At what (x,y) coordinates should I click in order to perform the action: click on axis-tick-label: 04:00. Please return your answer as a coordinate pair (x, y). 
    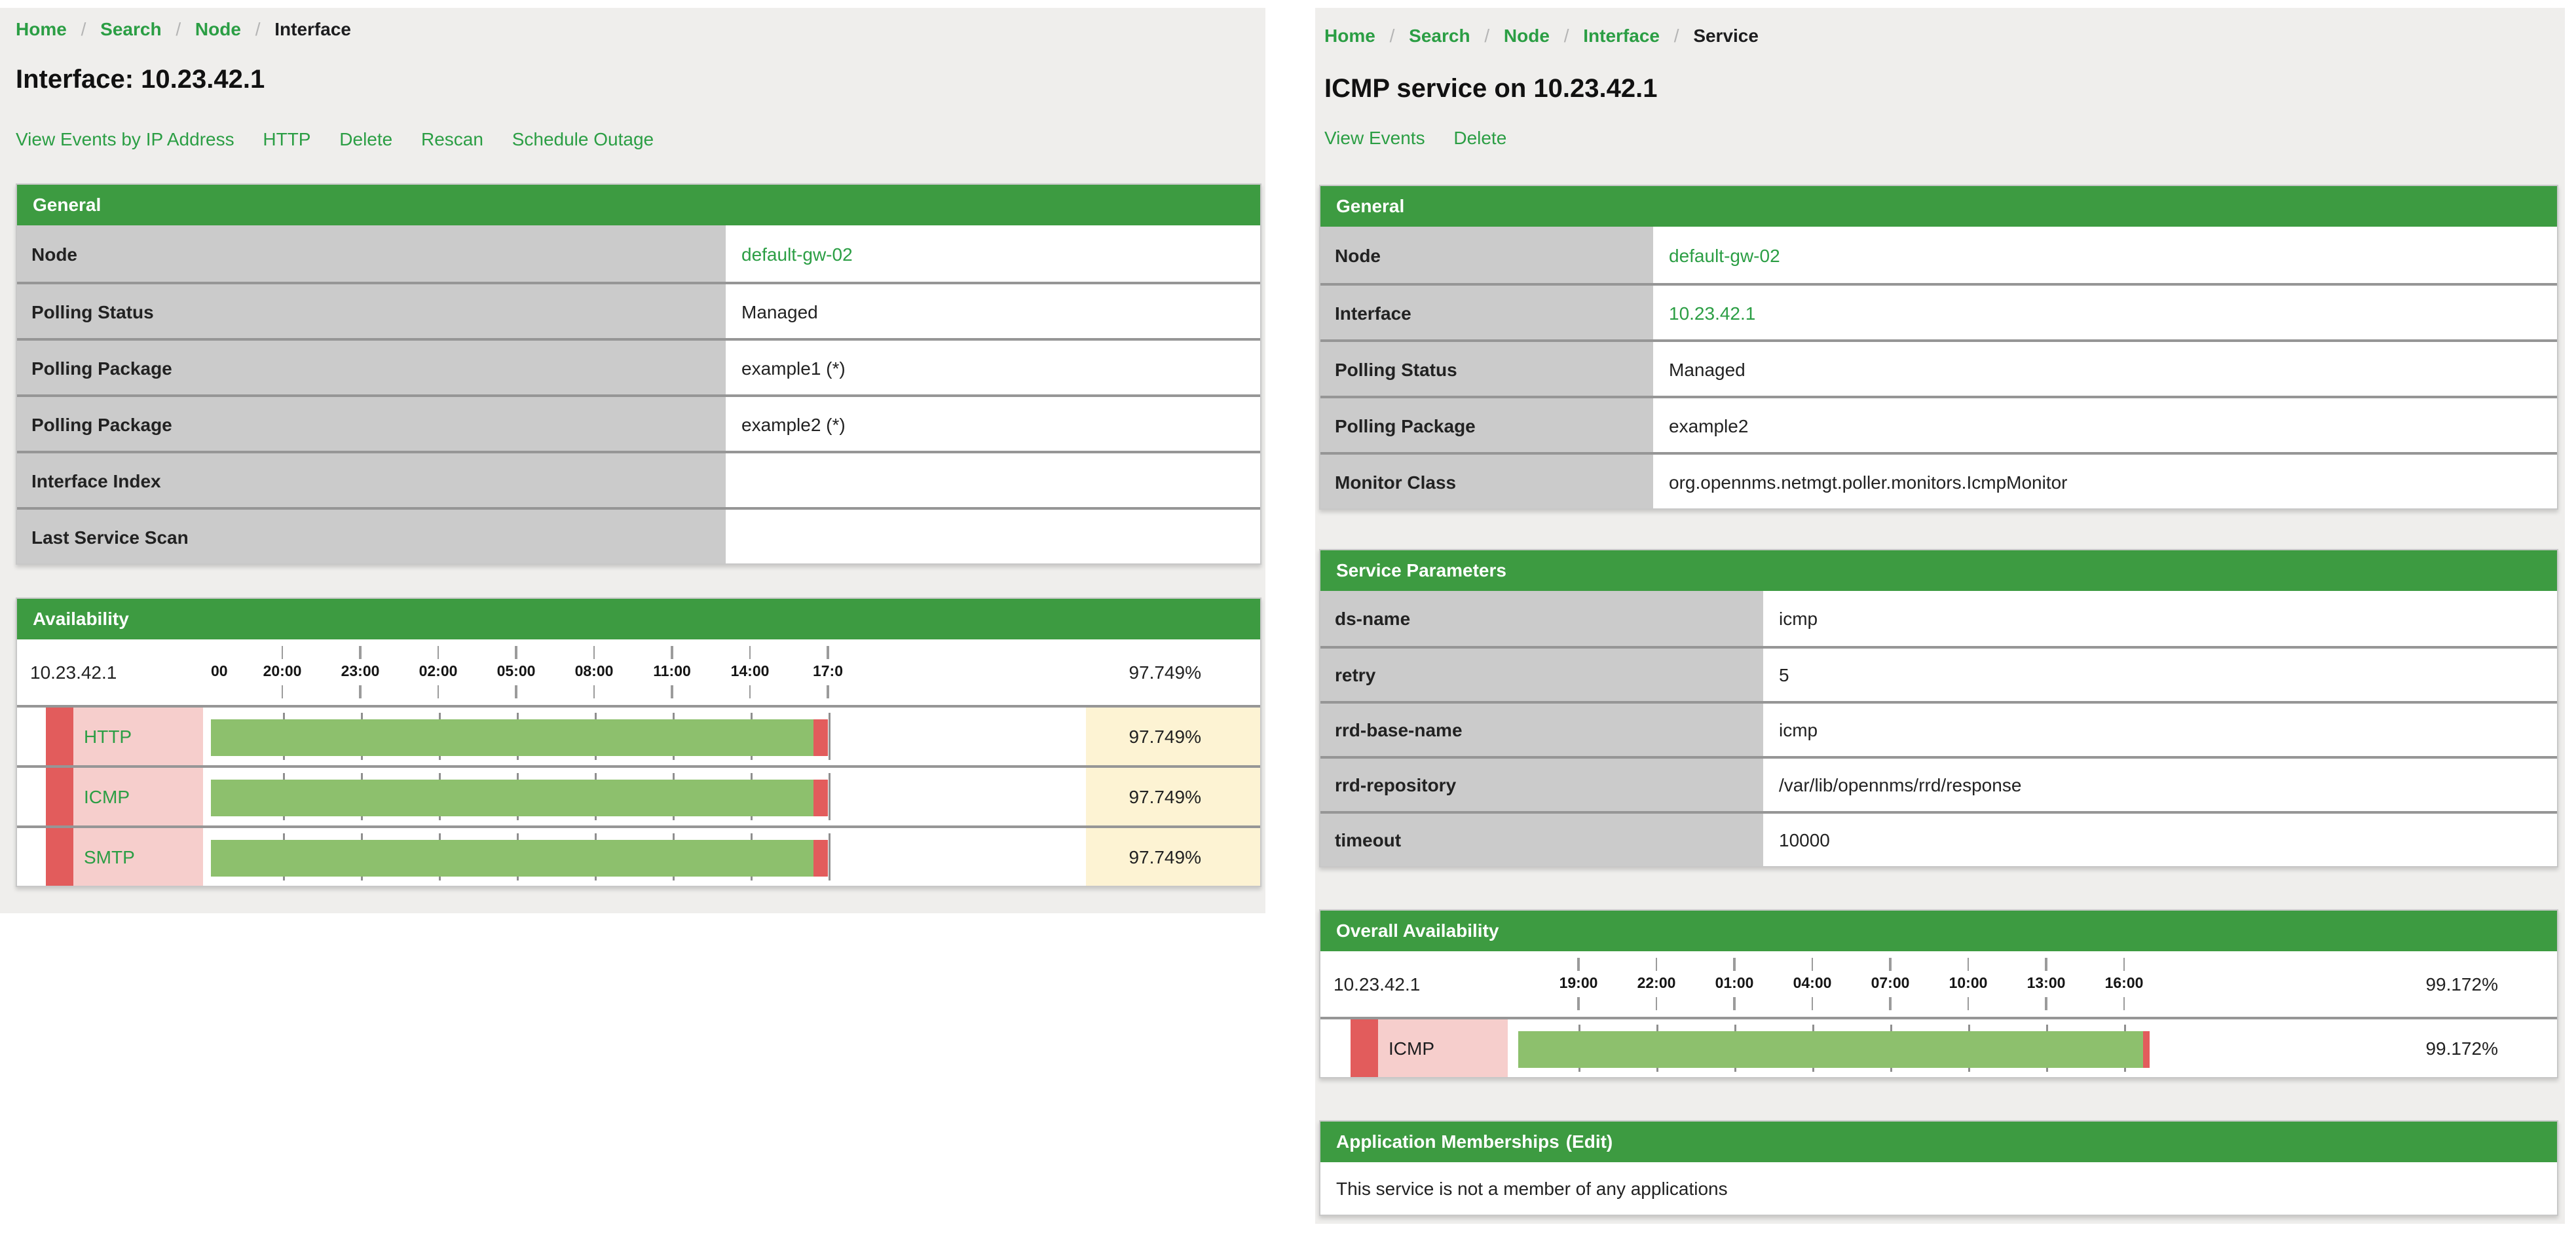
    Looking at the image, I should click on (1812, 984).